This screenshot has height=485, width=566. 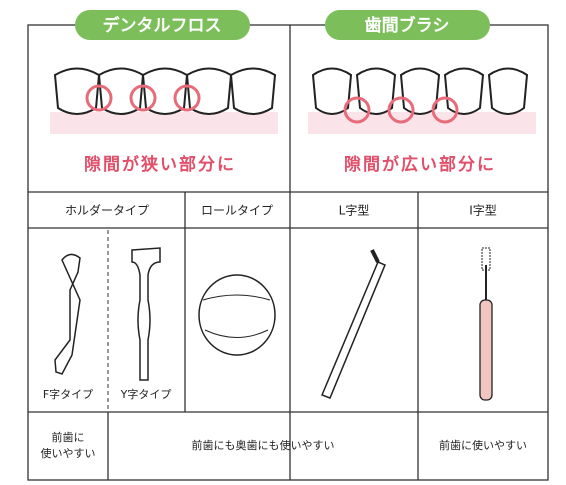 What do you see at coordinates (68, 453) in the screenshot?
I see `note: 使いやすい` at bounding box center [68, 453].